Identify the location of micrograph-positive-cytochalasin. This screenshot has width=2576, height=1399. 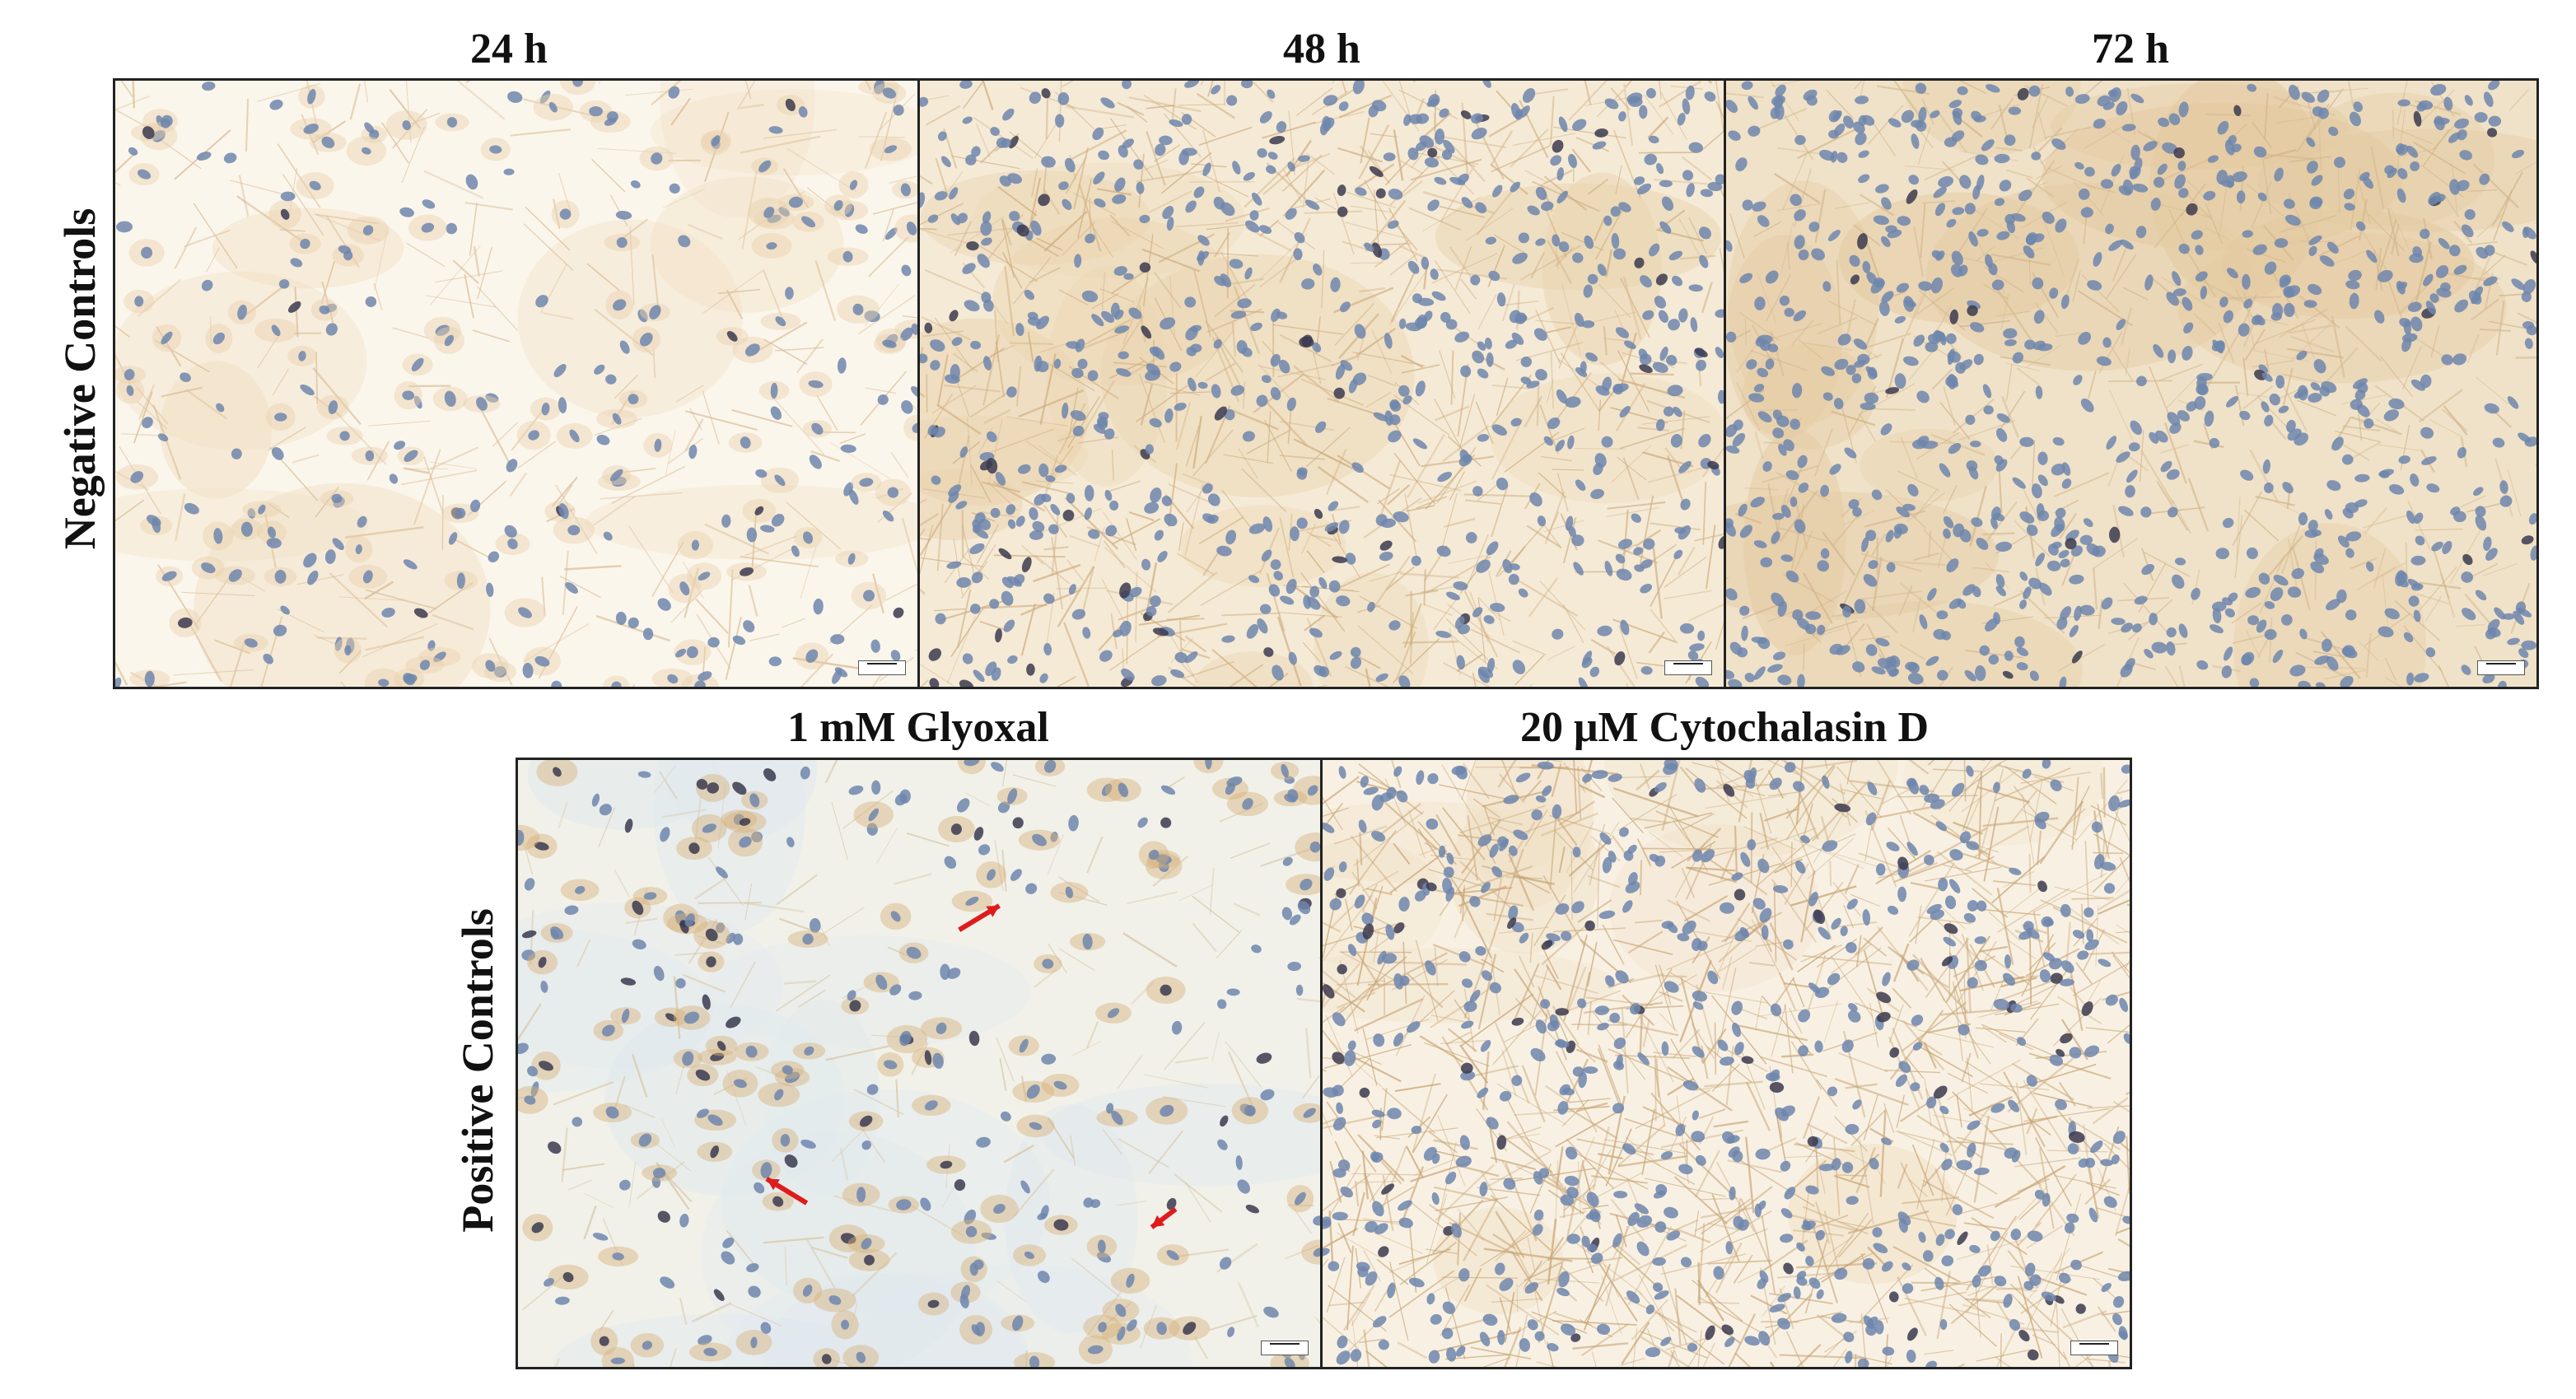
(1726, 1063).